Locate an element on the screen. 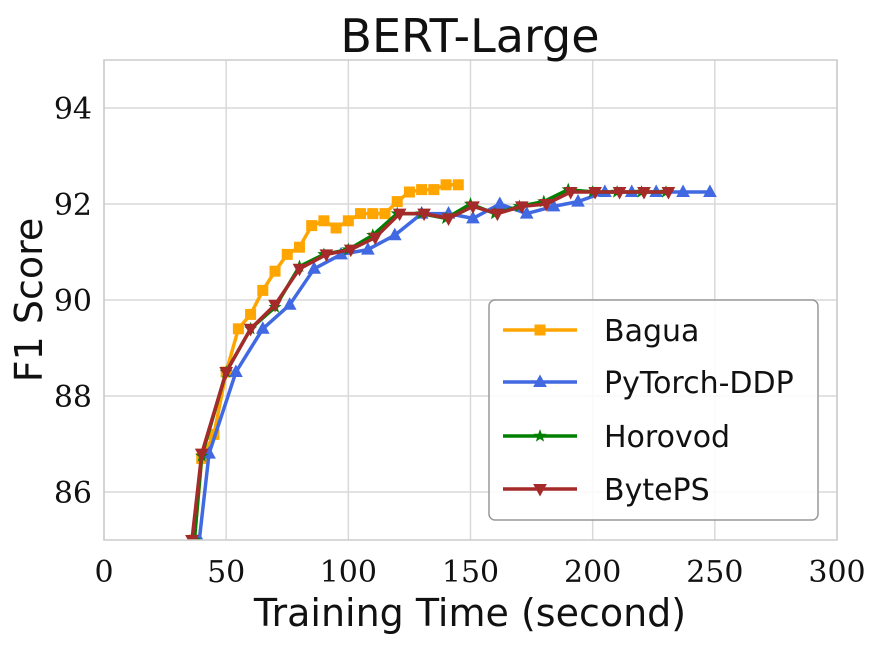 The width and height of the screenshot is (874, 648). legend-label: PyTorch-DDP is located at coordinates (699, 383).